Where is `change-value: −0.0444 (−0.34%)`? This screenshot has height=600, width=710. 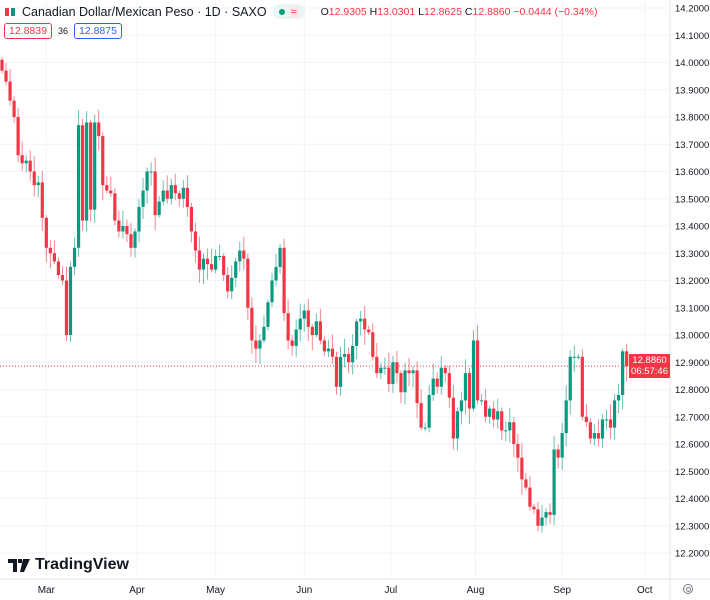
change-value: −0.0444 (−0.34%) is located at coordinates (555, 11).